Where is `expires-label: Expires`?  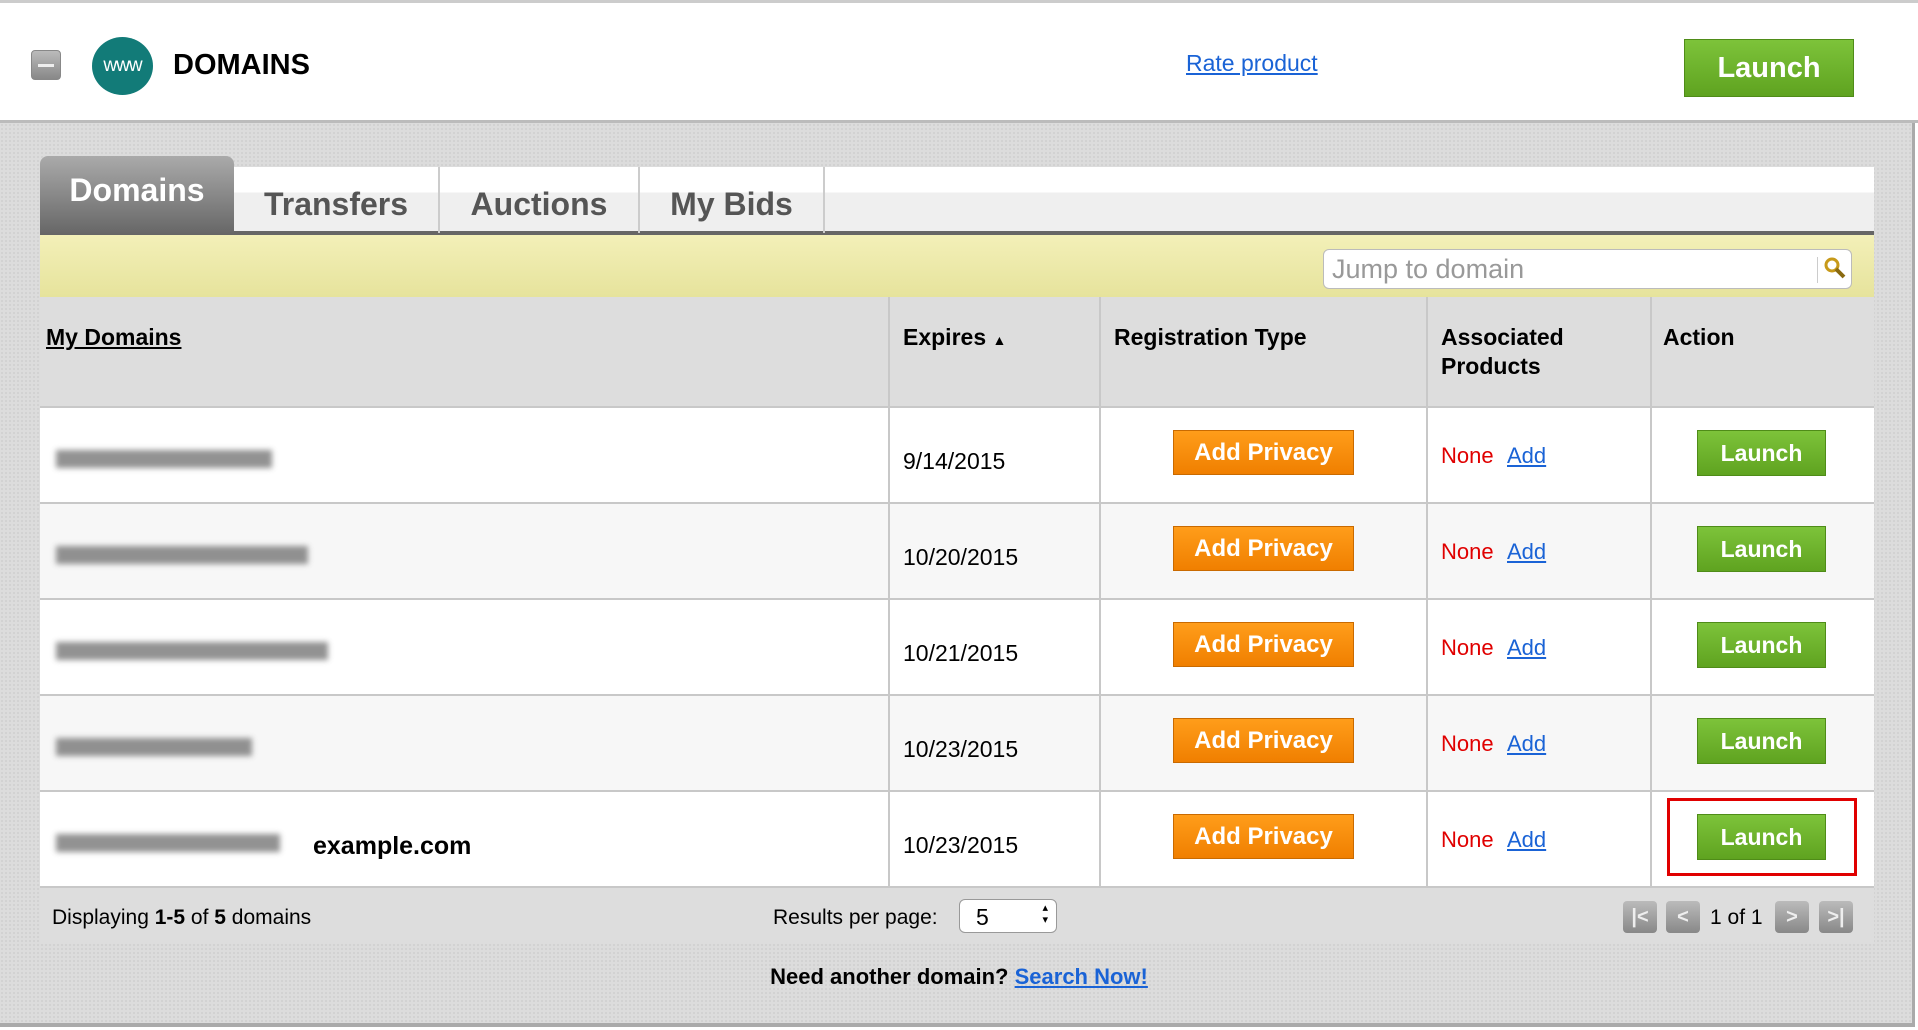 expires-label: Expires is located at coordinates (945, 337).